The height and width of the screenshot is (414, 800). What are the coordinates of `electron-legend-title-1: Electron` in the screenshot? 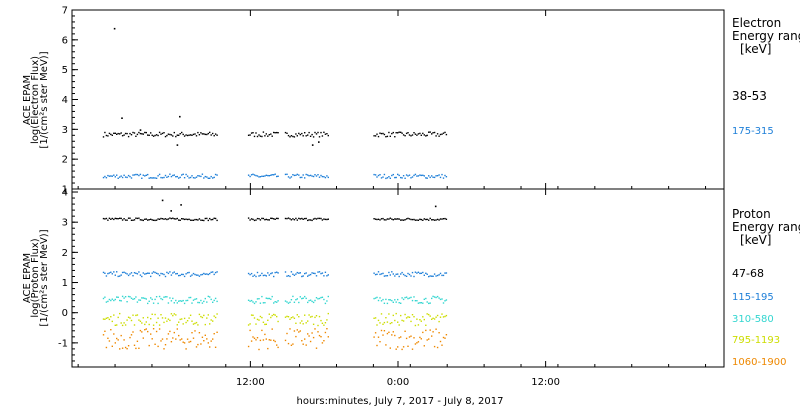 It's located at (756, 23).